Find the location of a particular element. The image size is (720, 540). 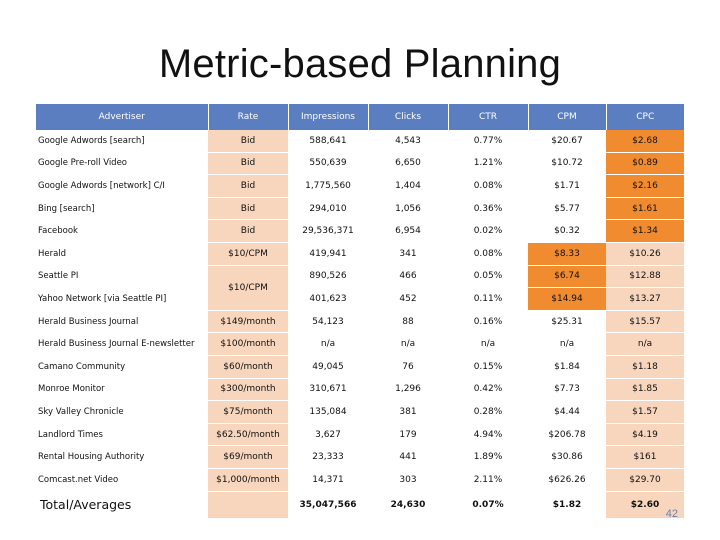

cpc-cell: $12.88 is located at coordinates (645, 277).